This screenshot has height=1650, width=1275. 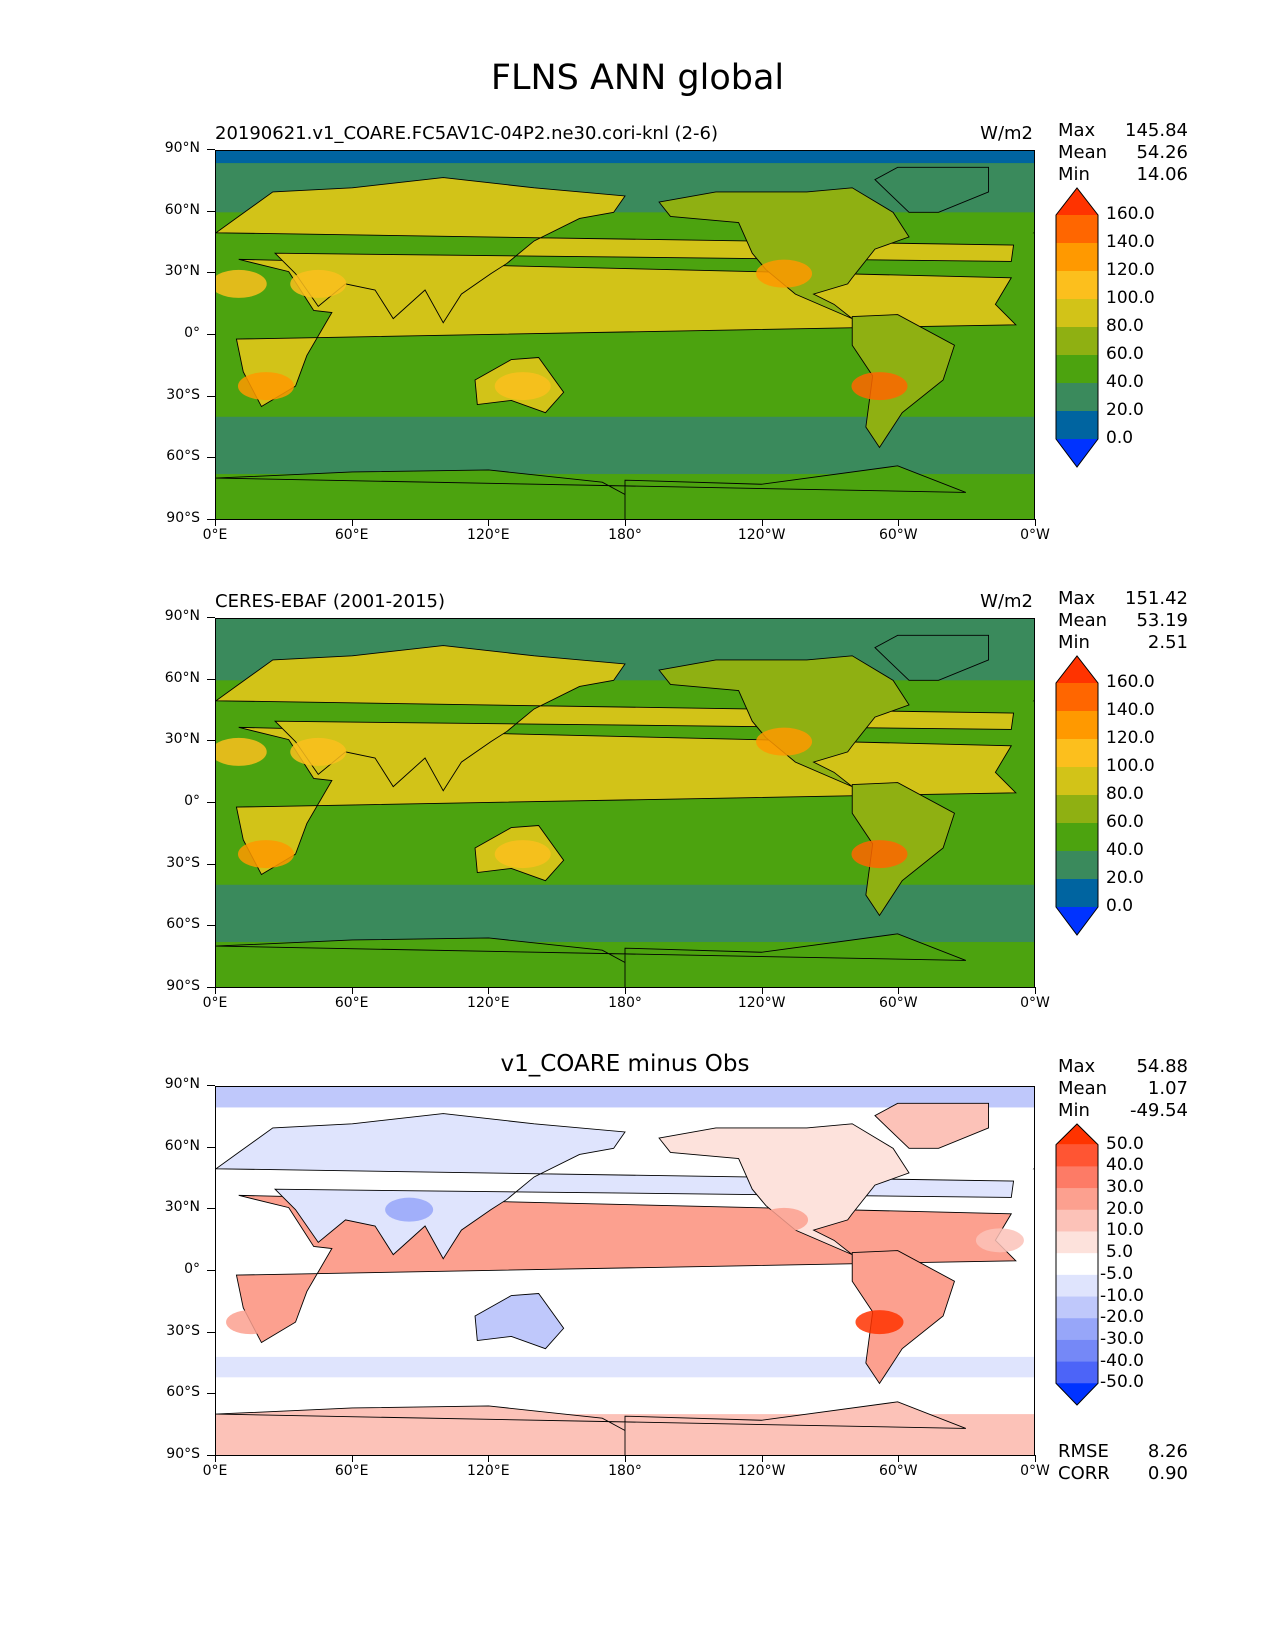 What do you see at coordinates (177, 456) in the screenshot?
I see `y-tick-label: 60°S` at bounding box center [177, 456].